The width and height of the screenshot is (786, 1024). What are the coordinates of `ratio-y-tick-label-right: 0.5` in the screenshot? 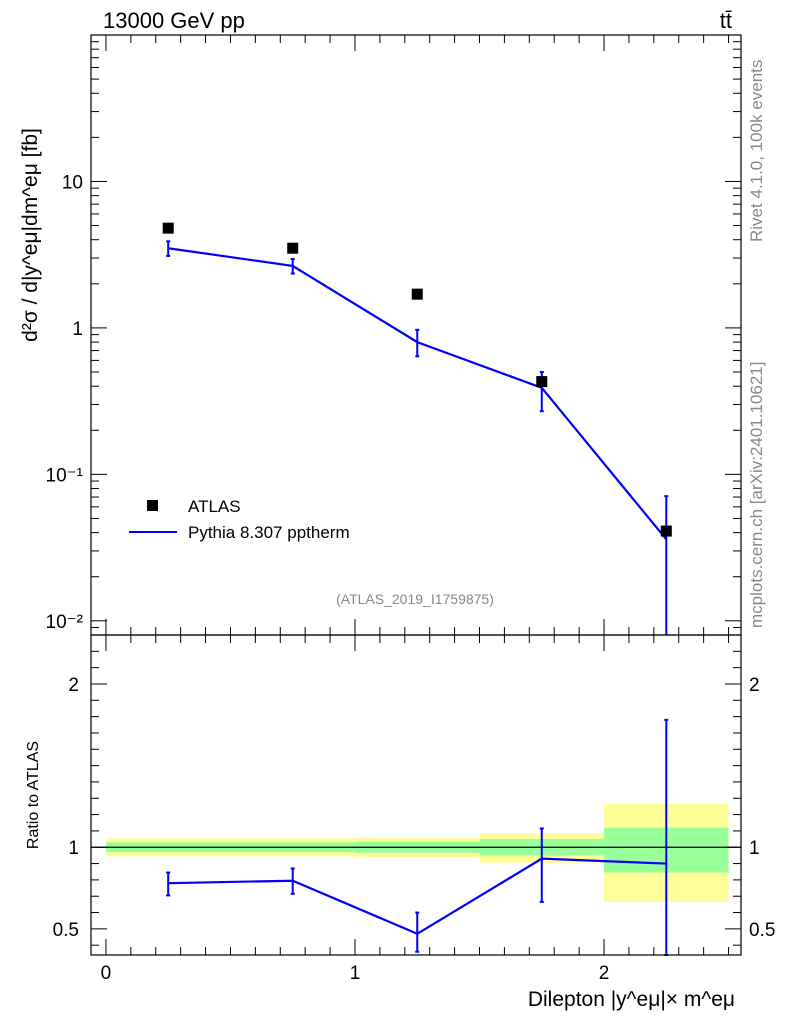 It's located at (762, 930).